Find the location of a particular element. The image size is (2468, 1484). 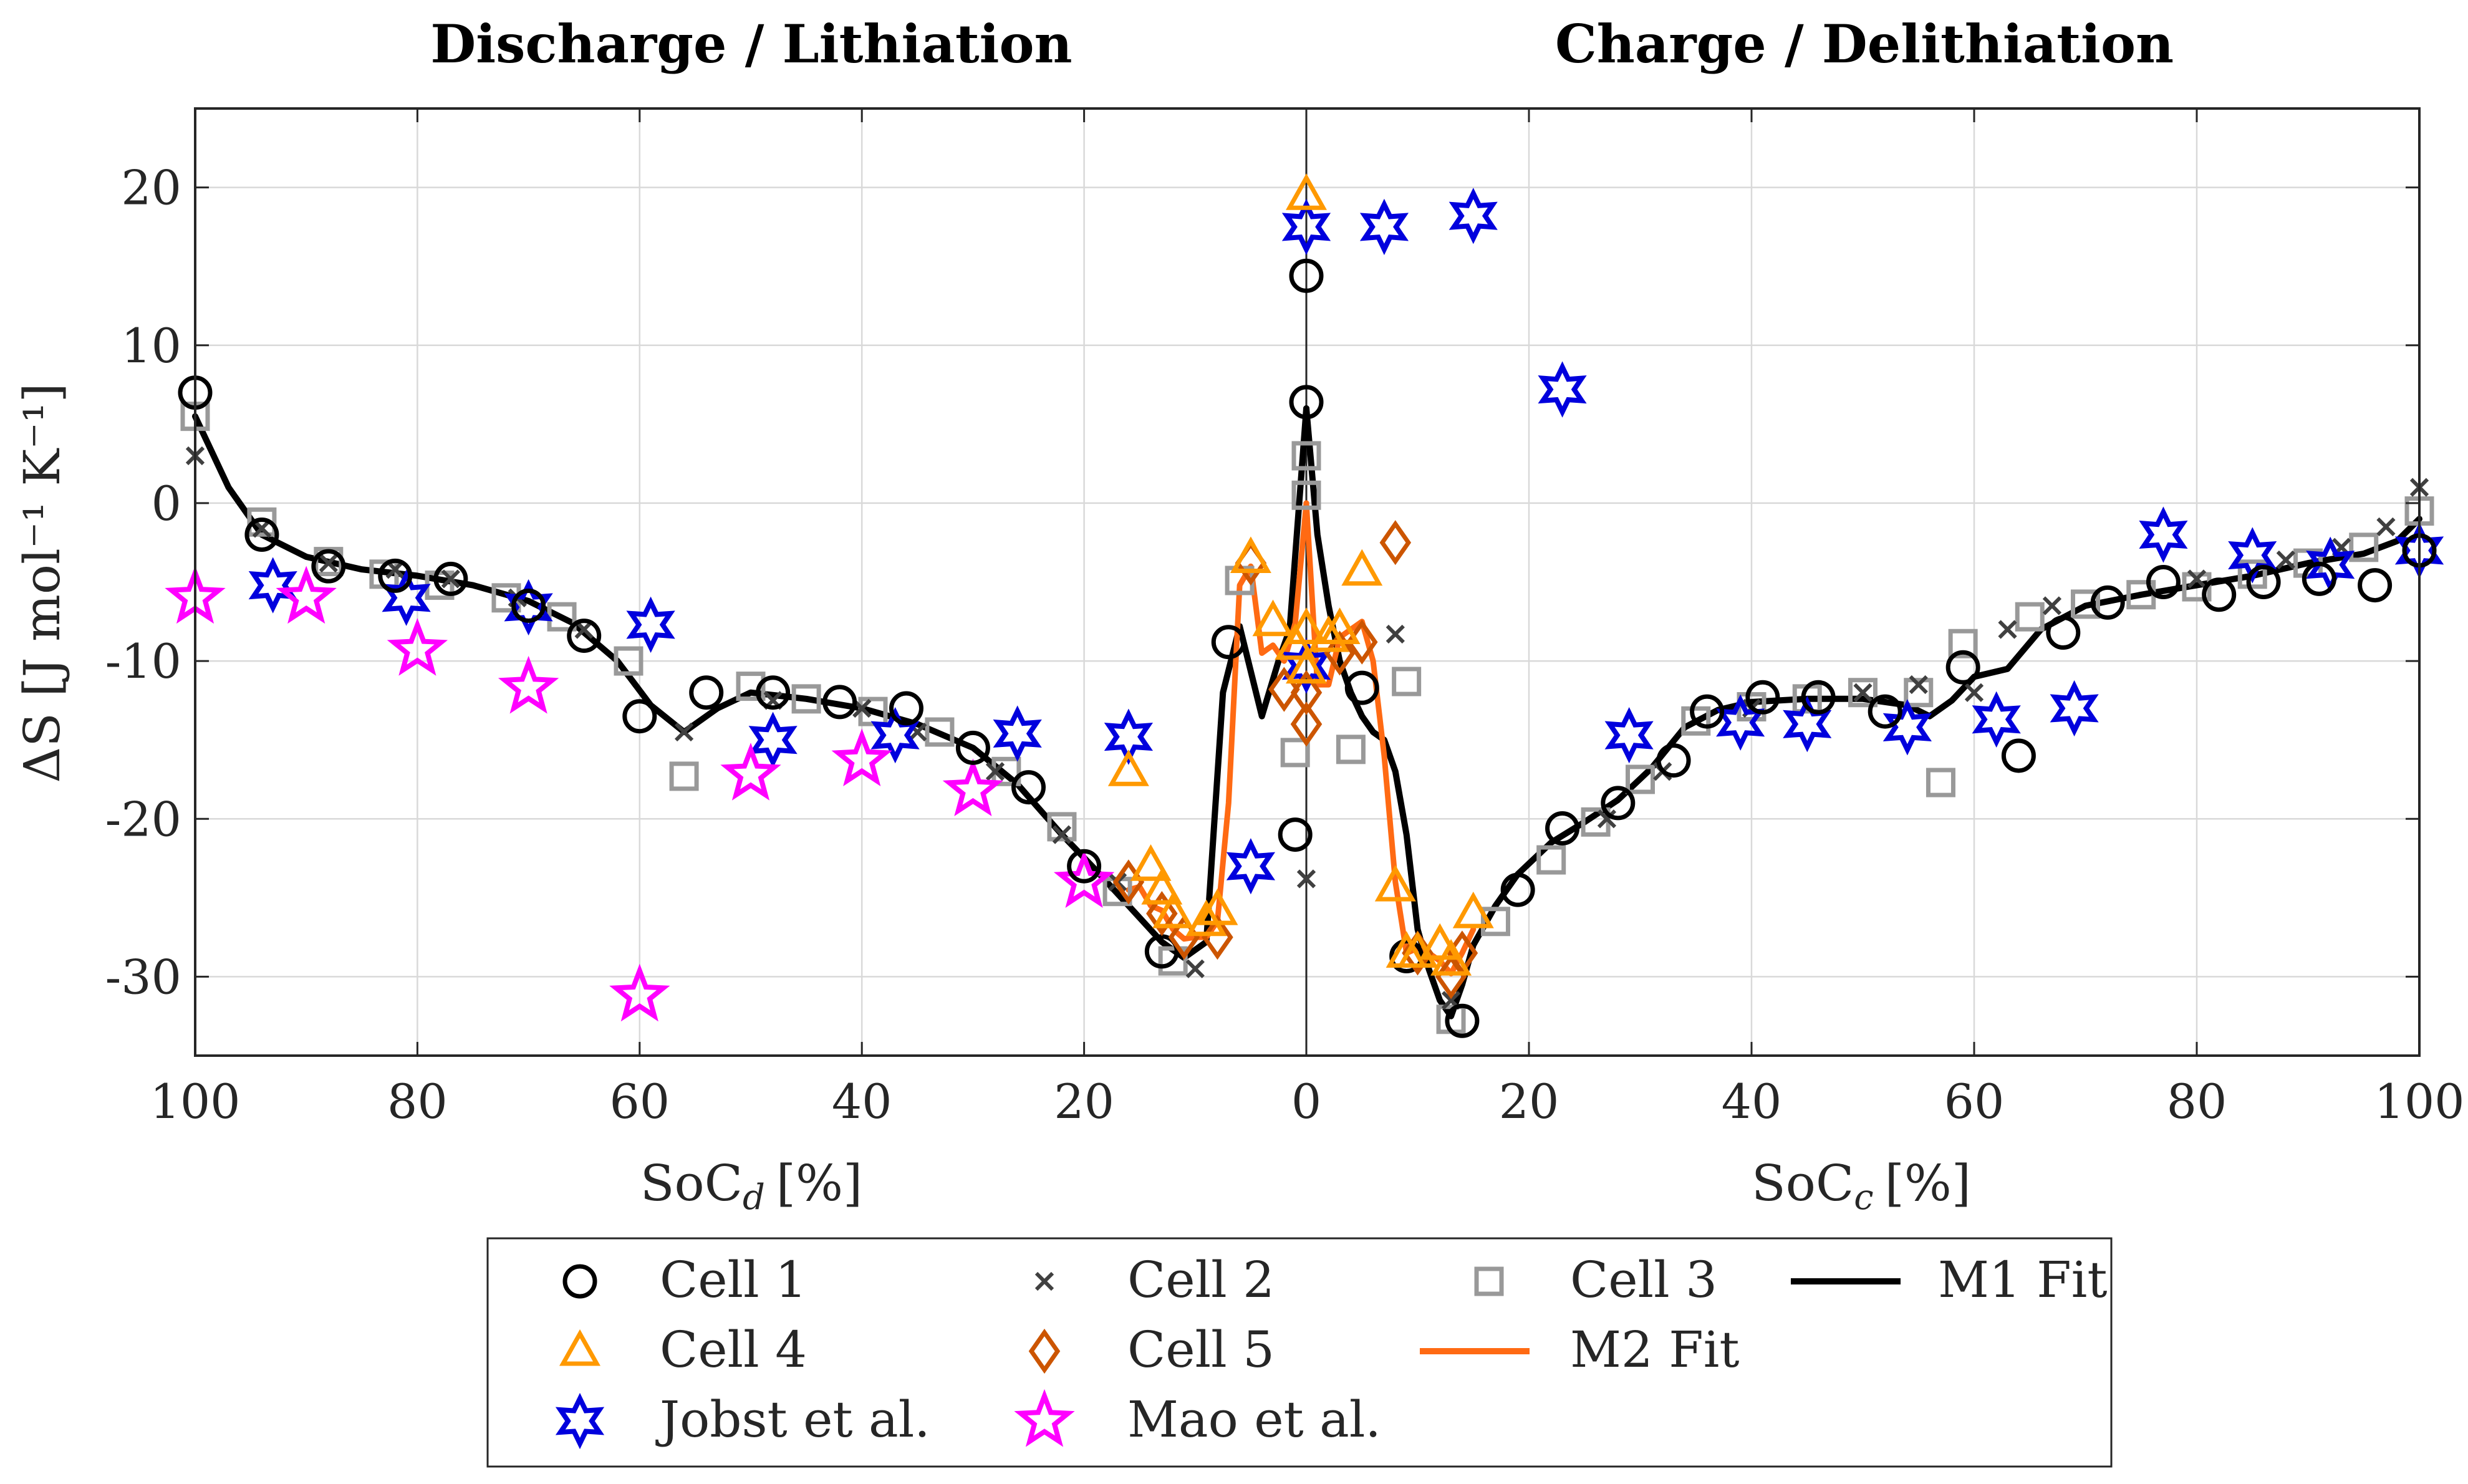

legend-marker-cell4 is located at coordinates (579, 1347).